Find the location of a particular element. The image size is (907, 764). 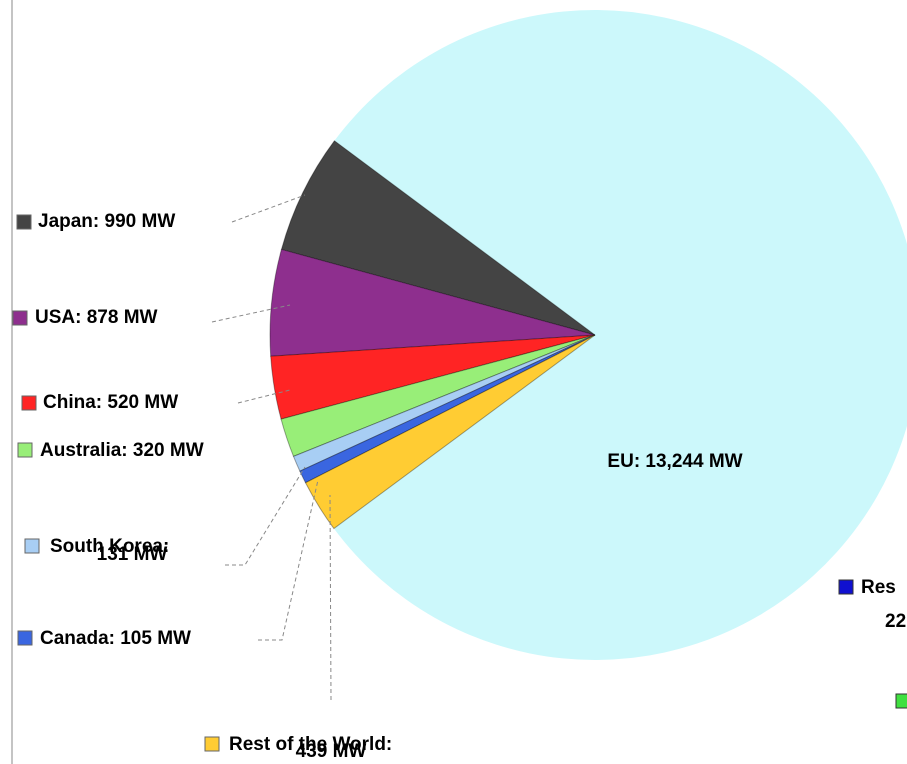

slice-label: 439 MW is located at coordinates (331, 751).